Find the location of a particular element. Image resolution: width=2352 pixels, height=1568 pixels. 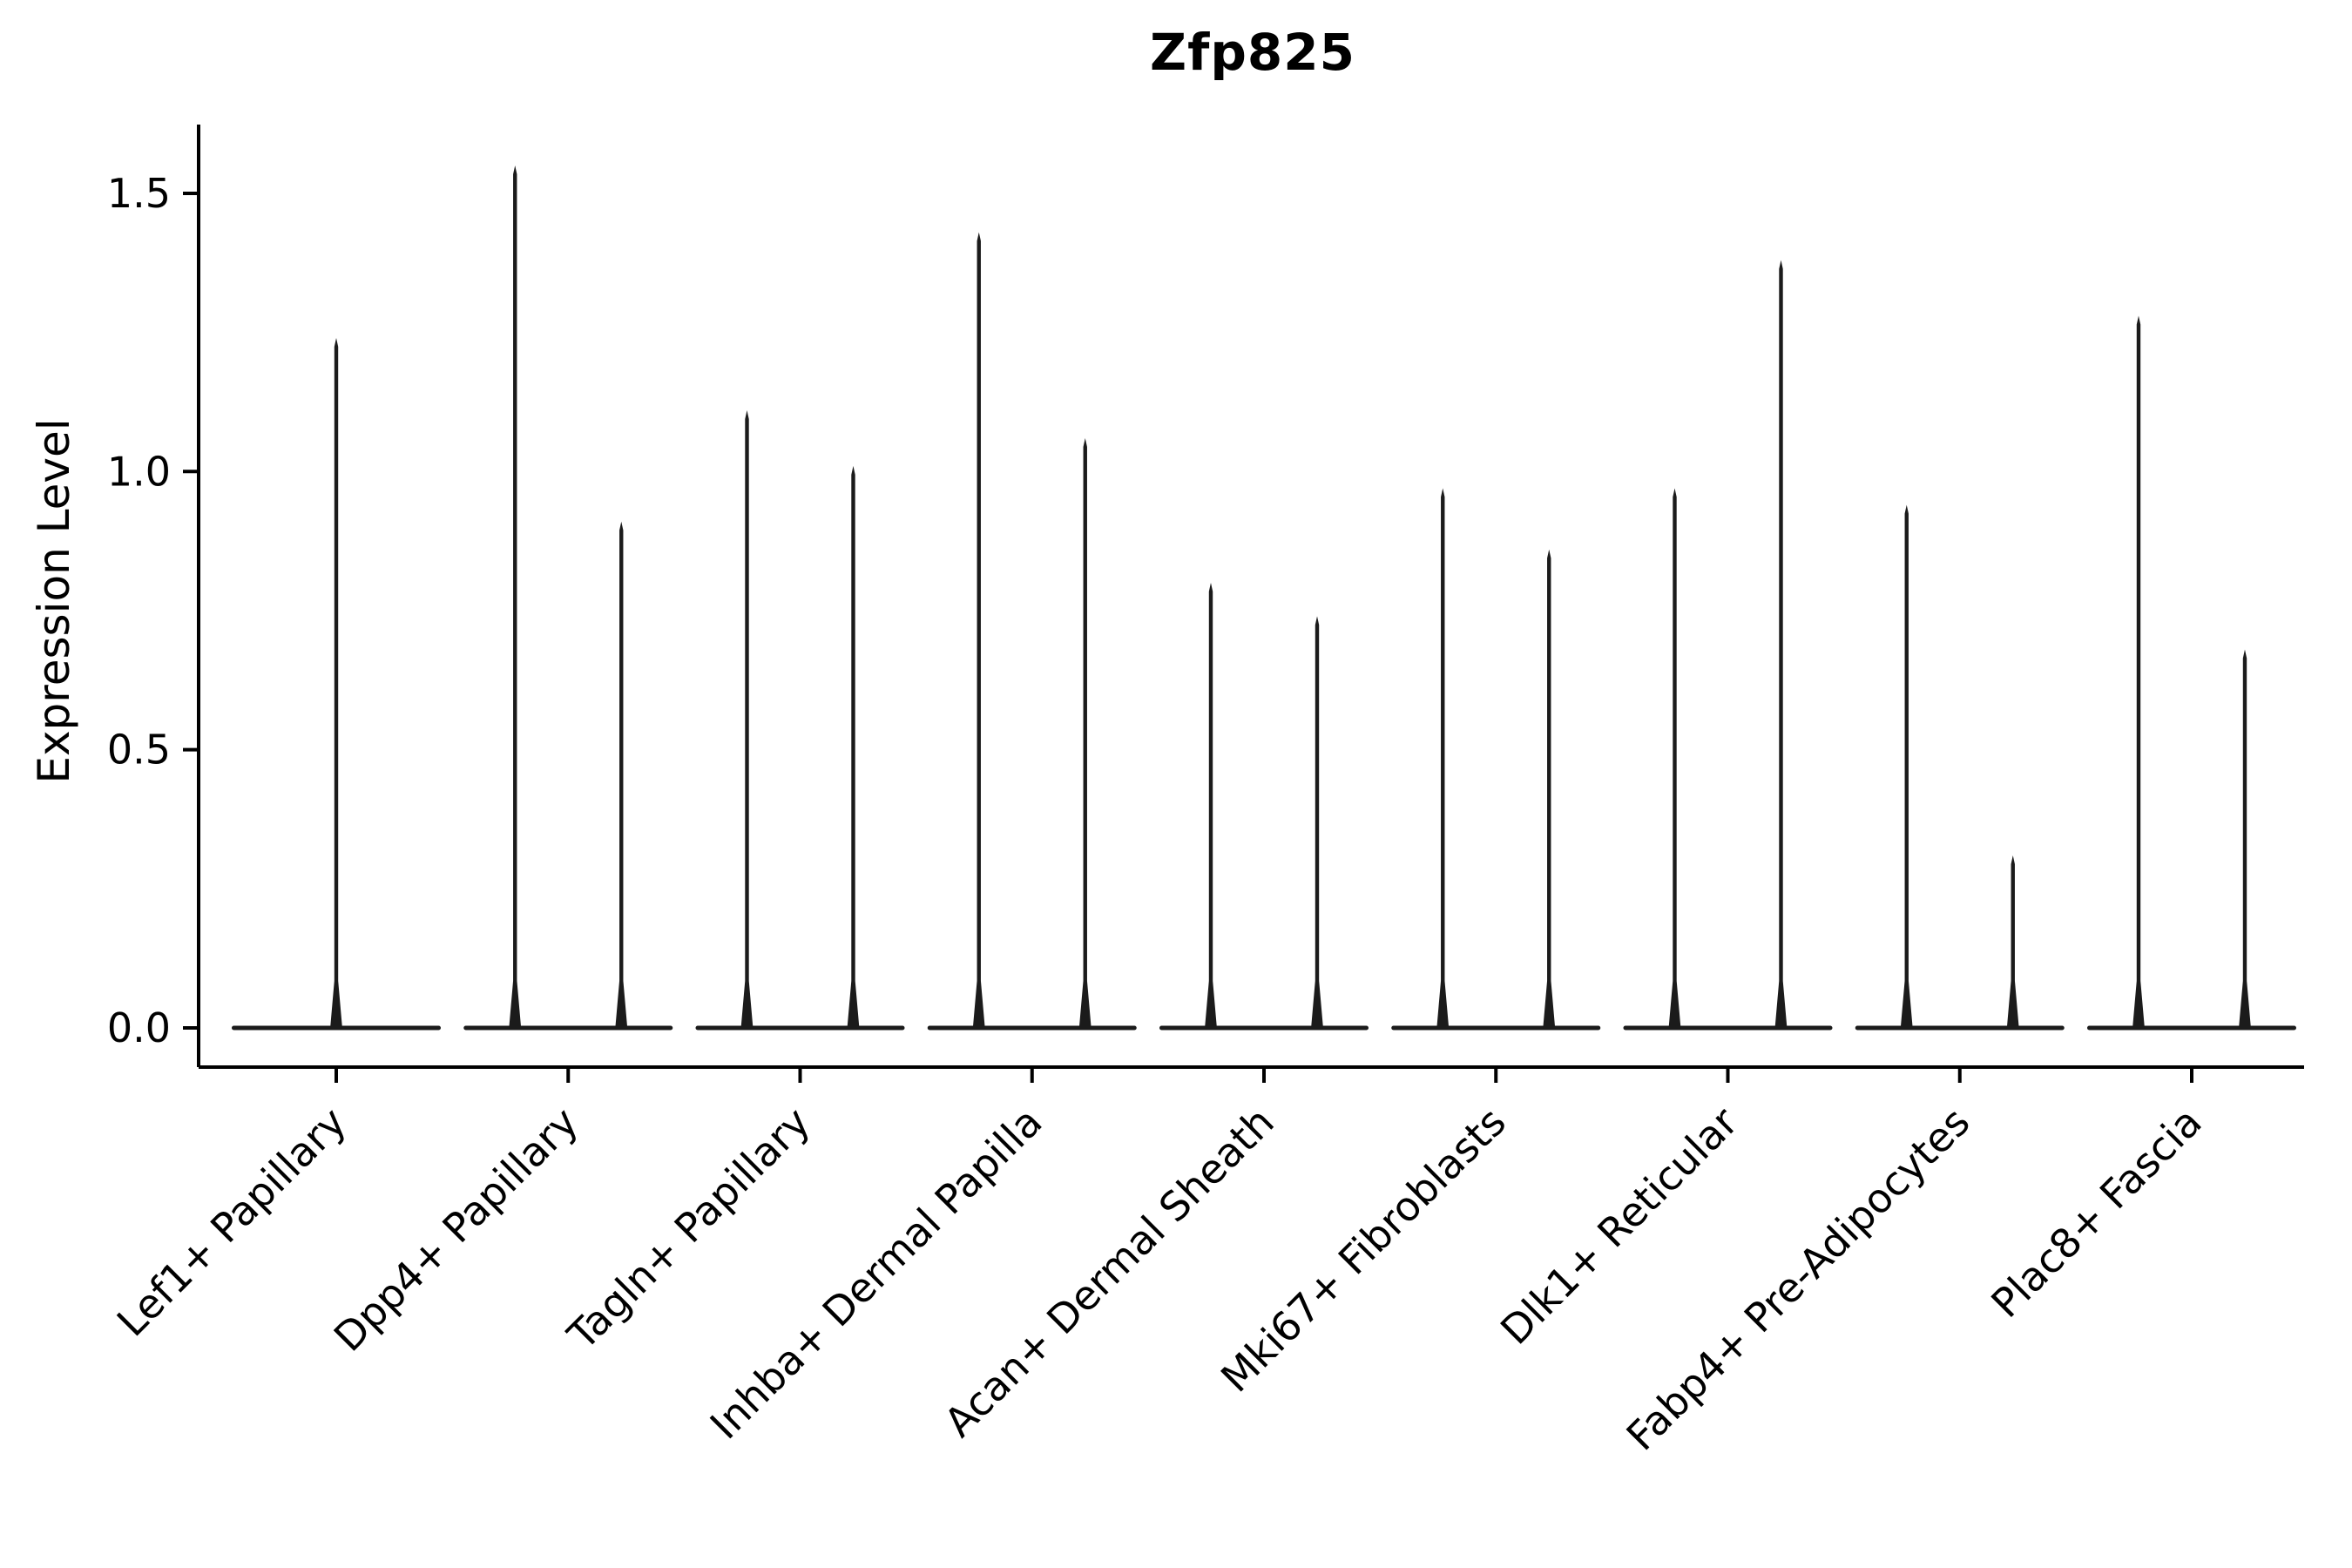

x-tick-label: Lef1+ Papillary is located at coordinates (231, 1222).